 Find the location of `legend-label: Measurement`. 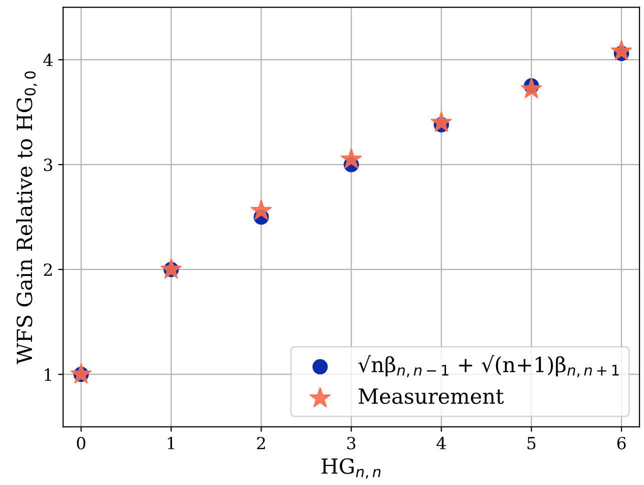

legend-label: Measurement is located at coordinates (431, 396).